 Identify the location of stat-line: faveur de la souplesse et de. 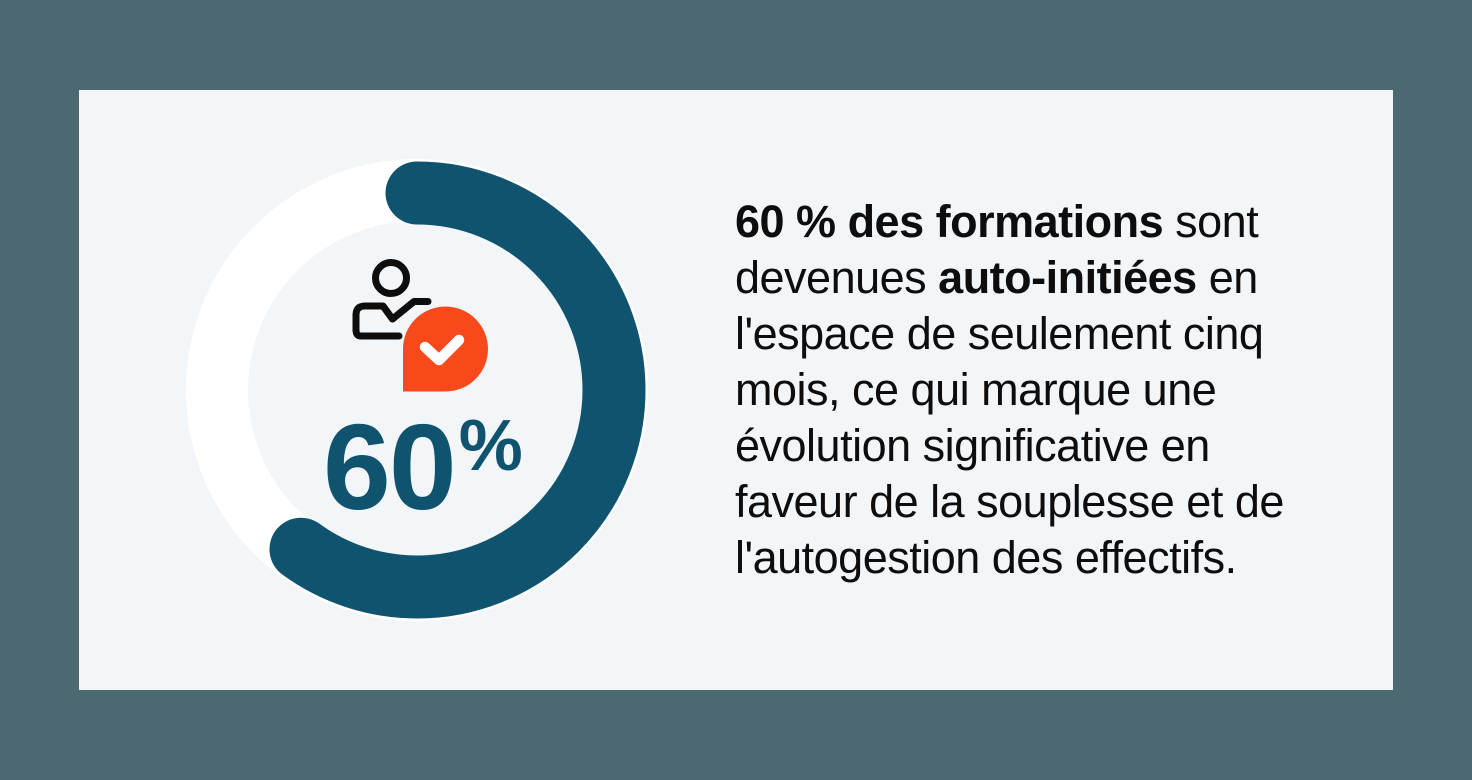
(1075, 502).